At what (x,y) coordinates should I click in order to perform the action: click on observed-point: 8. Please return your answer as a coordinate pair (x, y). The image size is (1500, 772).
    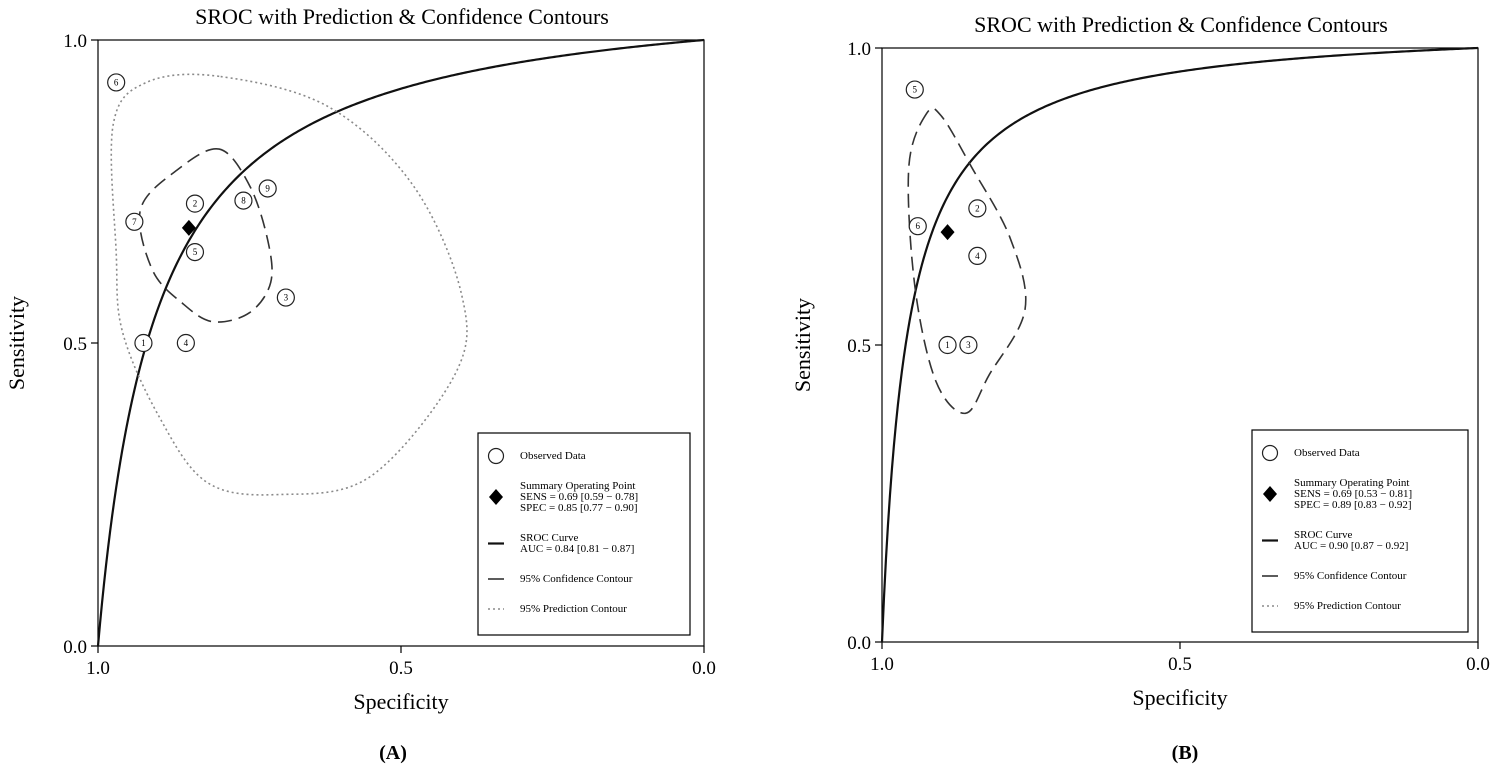
    Looking at the image, I should click on (243, 200).